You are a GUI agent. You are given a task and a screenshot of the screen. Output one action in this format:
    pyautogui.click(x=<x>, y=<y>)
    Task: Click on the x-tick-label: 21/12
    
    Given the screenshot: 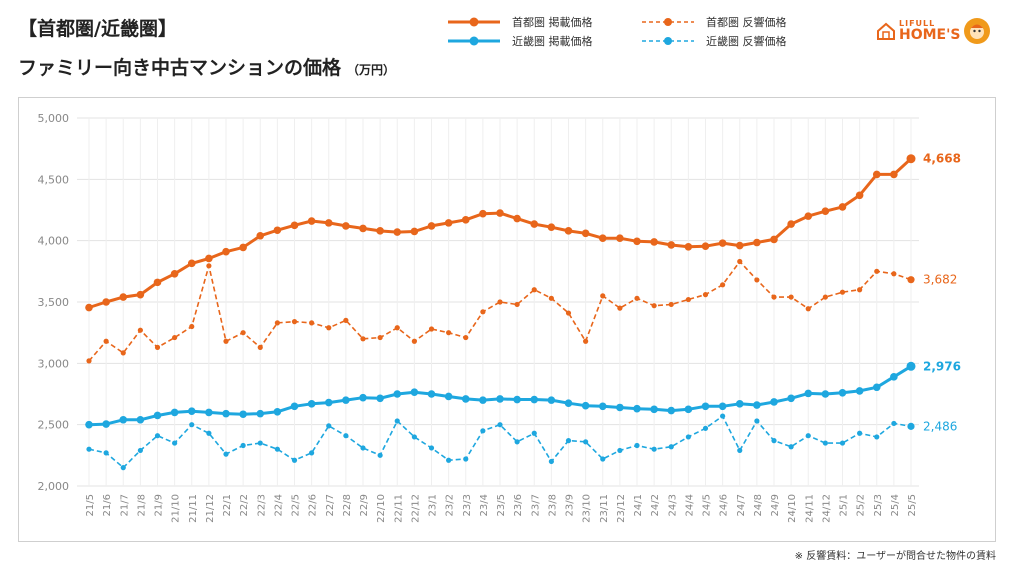 What is the action you would take?
    pyautogui.click(x=210, y=508)
    